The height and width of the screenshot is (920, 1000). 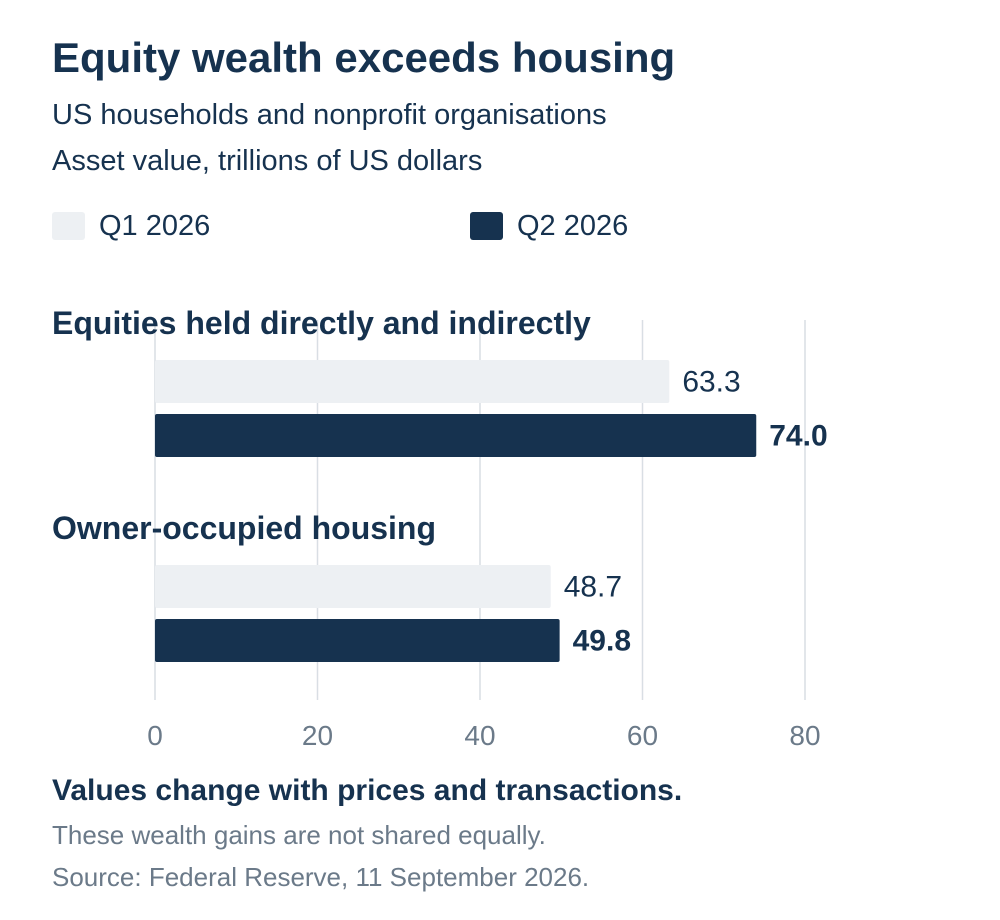 What do you see at coordinates (642, 735) in the screenshot?
I see `x-tick-label: 60` at bounding box center [642, 735].